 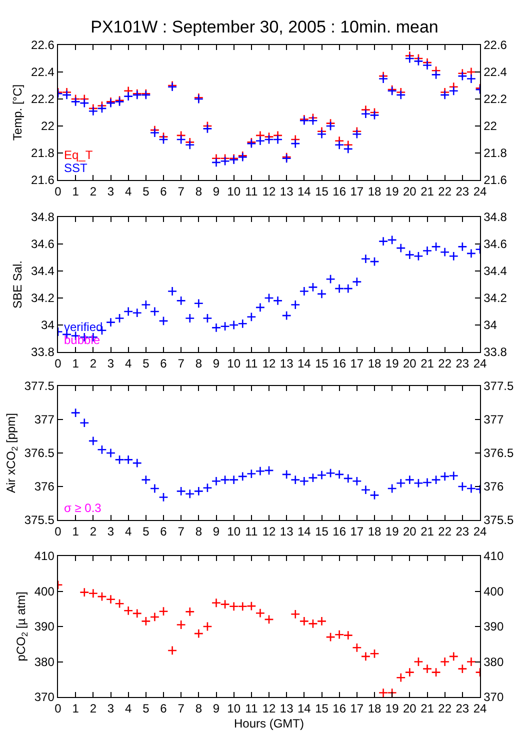 I want to click on y-axis-title: Temp. [°C], so click(x=17, y=112).